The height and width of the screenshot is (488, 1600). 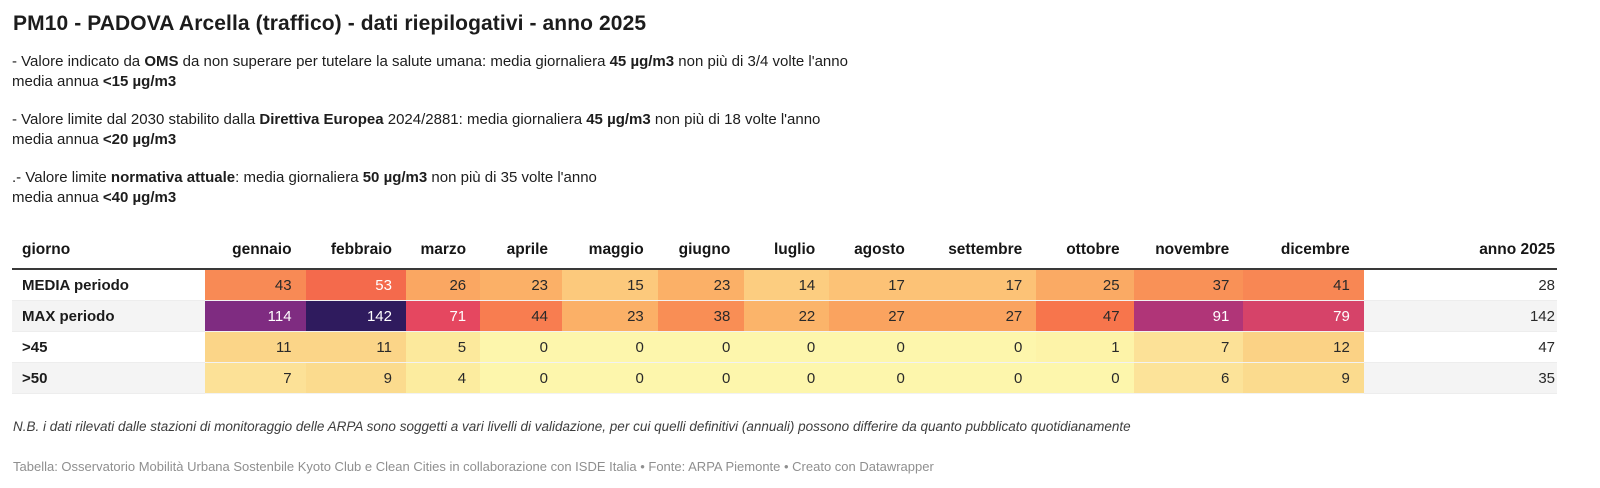 I want to click on table-row: >45 11 11 5 0 0 0 0 0 0 1 7 12 47, so click(x=784, y=347).